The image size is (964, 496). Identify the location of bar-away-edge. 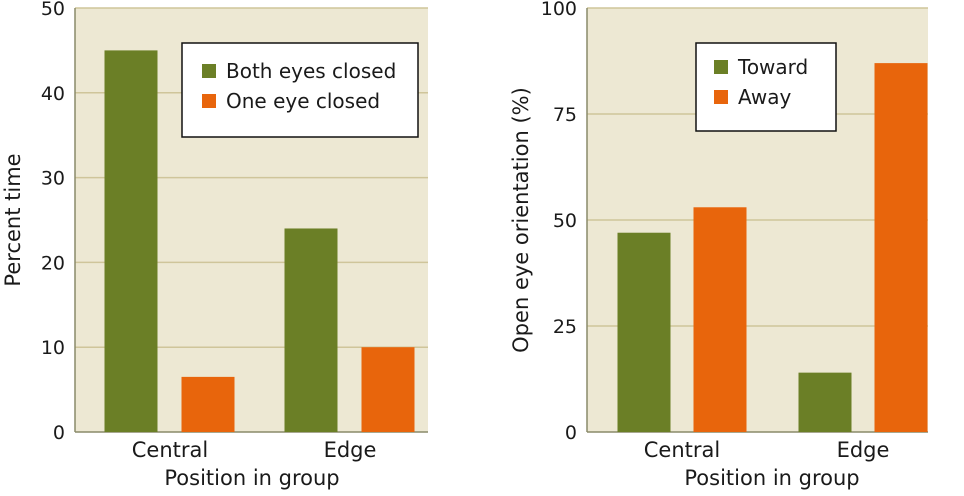
(901, 248).